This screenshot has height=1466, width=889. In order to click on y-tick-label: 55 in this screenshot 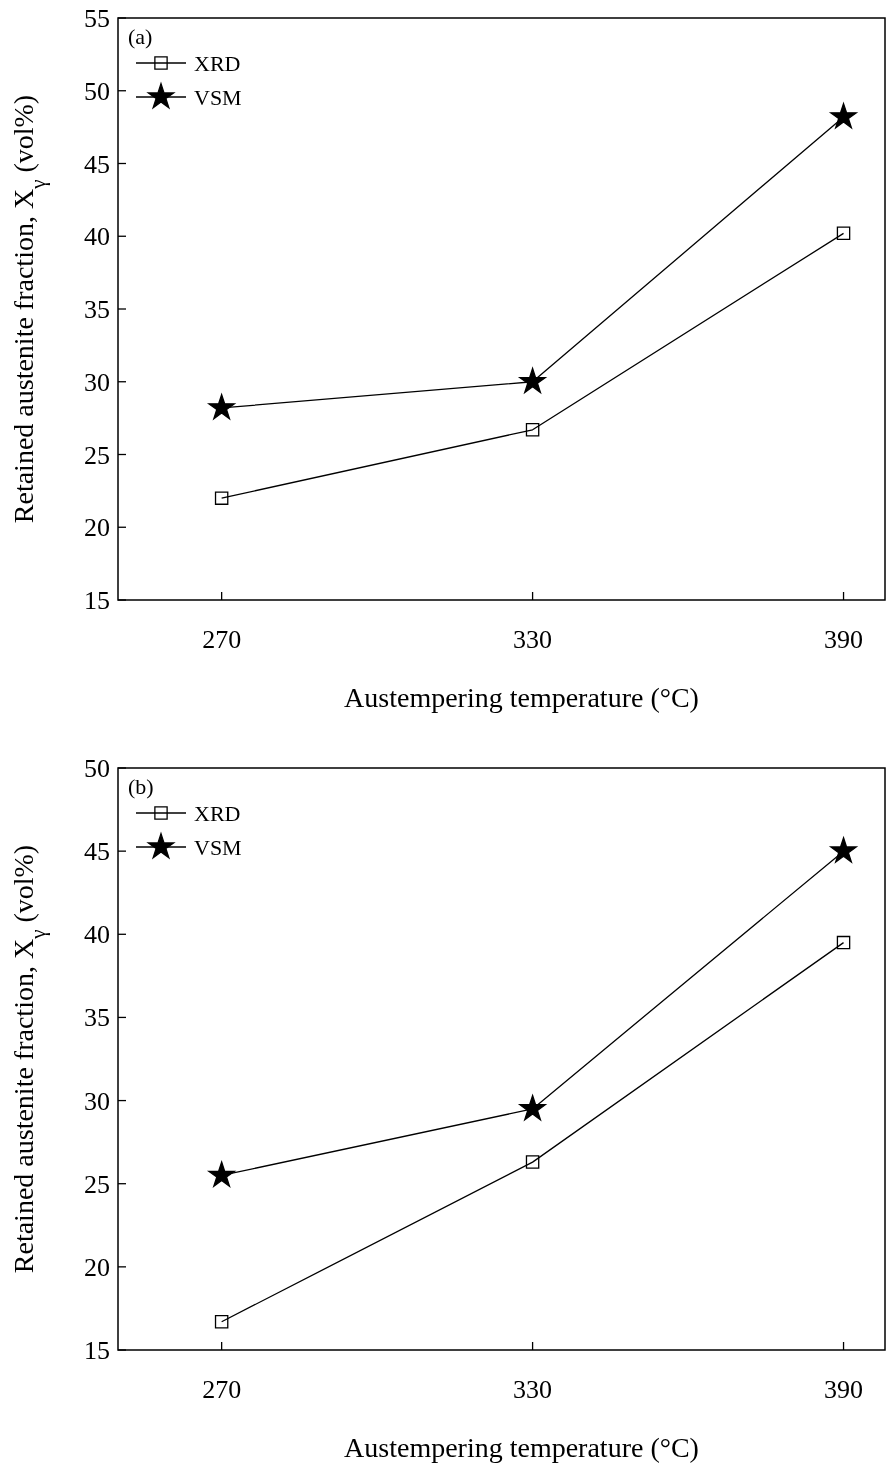, I will do `click(97, 18)`.